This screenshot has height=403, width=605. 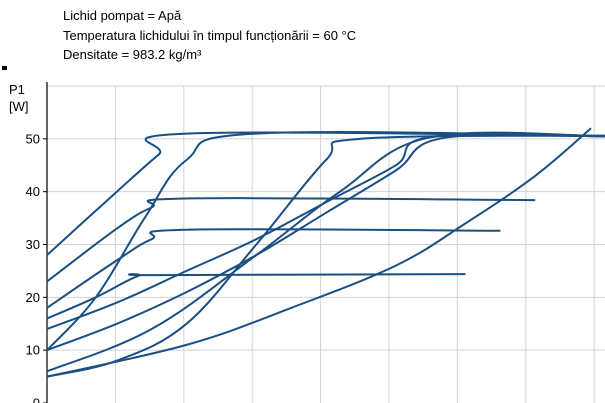 What do you see at coordinates (33, 267) in the screenshot?
I see `y-tick-labels: 0 10 20 30 40 50` at bounding box center [33, 267].